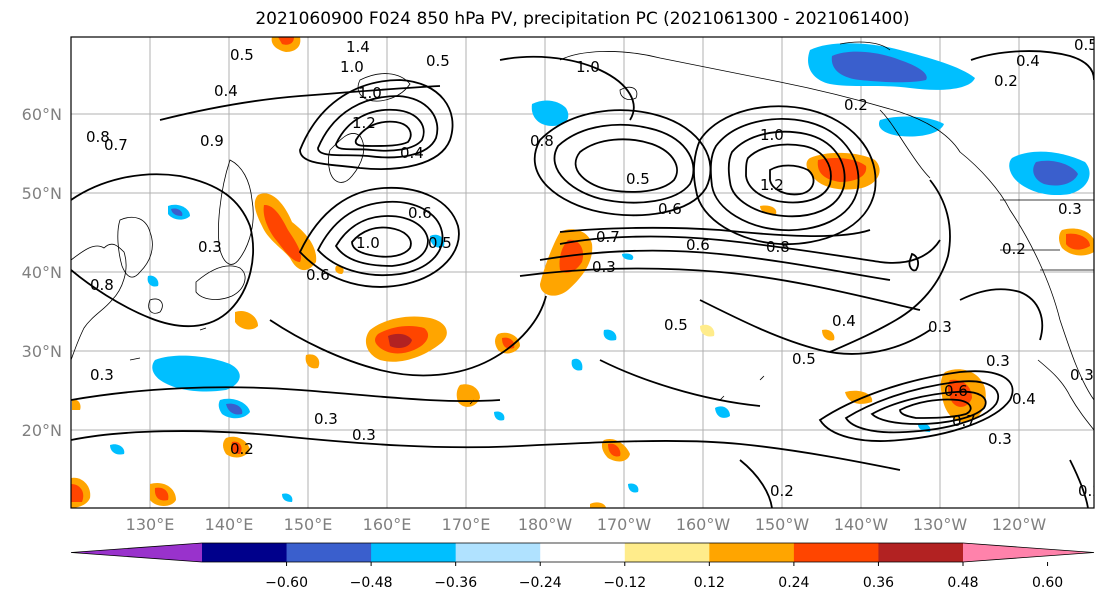 The image size is (1105, 601). I want to click on colorbar-tick-label: 0.60, so click(1047, 583).